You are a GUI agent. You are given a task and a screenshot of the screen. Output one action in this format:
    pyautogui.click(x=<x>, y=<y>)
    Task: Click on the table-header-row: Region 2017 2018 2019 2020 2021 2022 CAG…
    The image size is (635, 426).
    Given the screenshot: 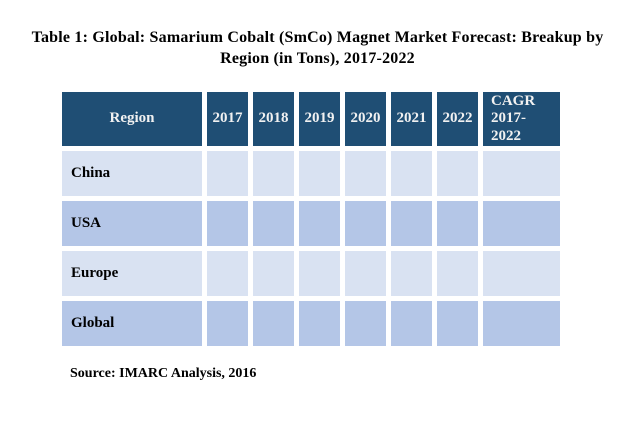 What is the action you would take?
    pyautogui.click(x=311, y=119)
    